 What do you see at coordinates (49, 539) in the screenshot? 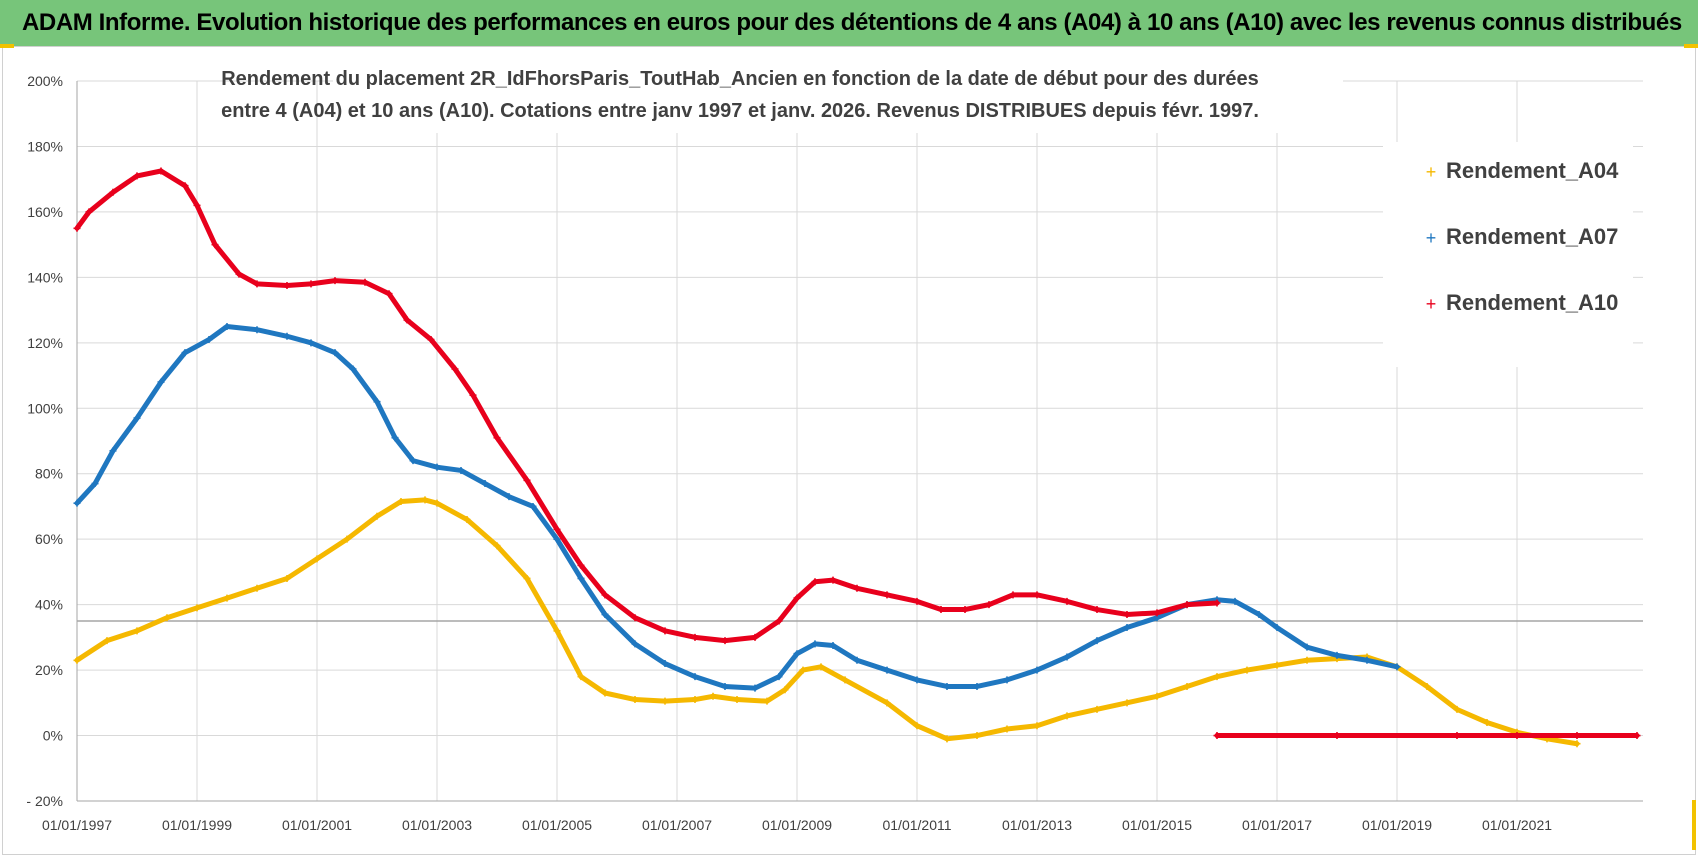
I see `y-tick-label: 60%` at bounding box center [49, 539].